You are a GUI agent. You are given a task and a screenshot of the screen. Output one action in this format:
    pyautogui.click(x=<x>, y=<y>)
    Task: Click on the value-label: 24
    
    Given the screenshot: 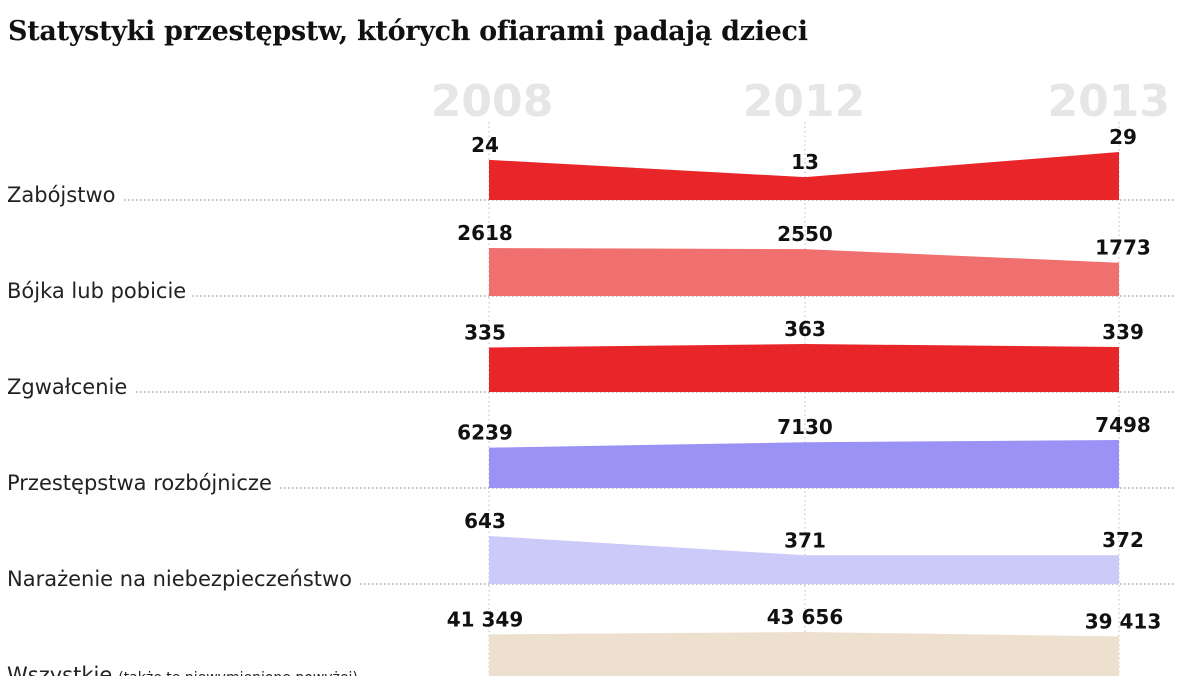 What is the action you would take?
    pyautogui.click(x=485, y=145)
    